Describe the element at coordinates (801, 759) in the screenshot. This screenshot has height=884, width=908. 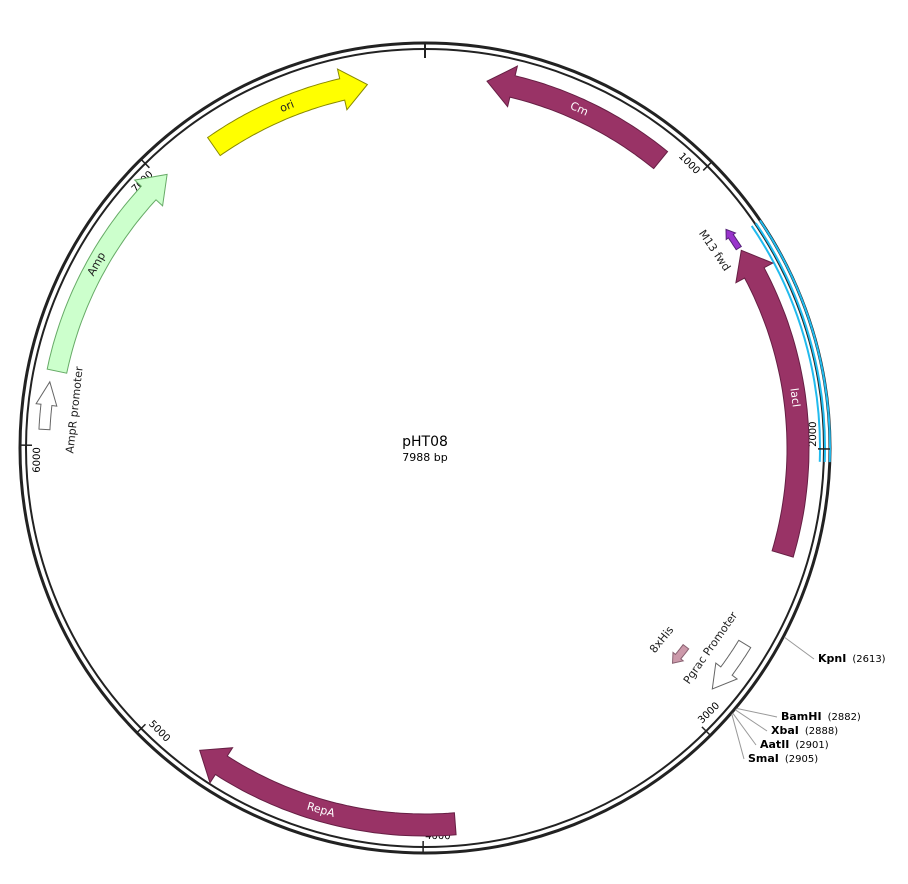
I see `site-position: (2905)` at that location.